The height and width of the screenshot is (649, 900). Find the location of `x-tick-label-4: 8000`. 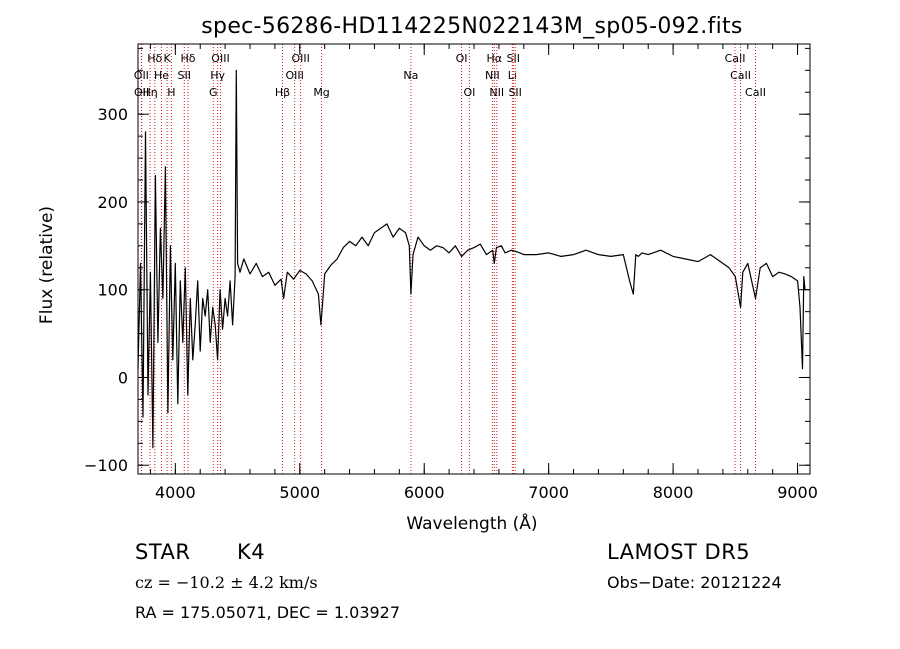

x-tick-label-4: 8000 is located at coordinates (673, 492).